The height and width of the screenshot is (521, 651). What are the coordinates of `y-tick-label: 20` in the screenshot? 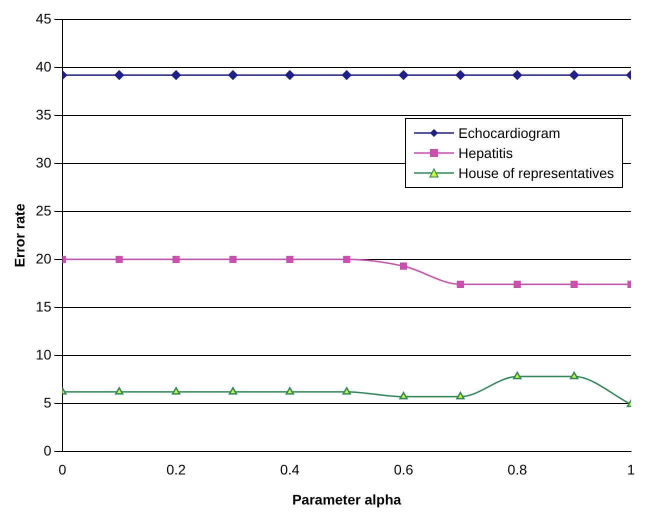 It's located at (44, 258).